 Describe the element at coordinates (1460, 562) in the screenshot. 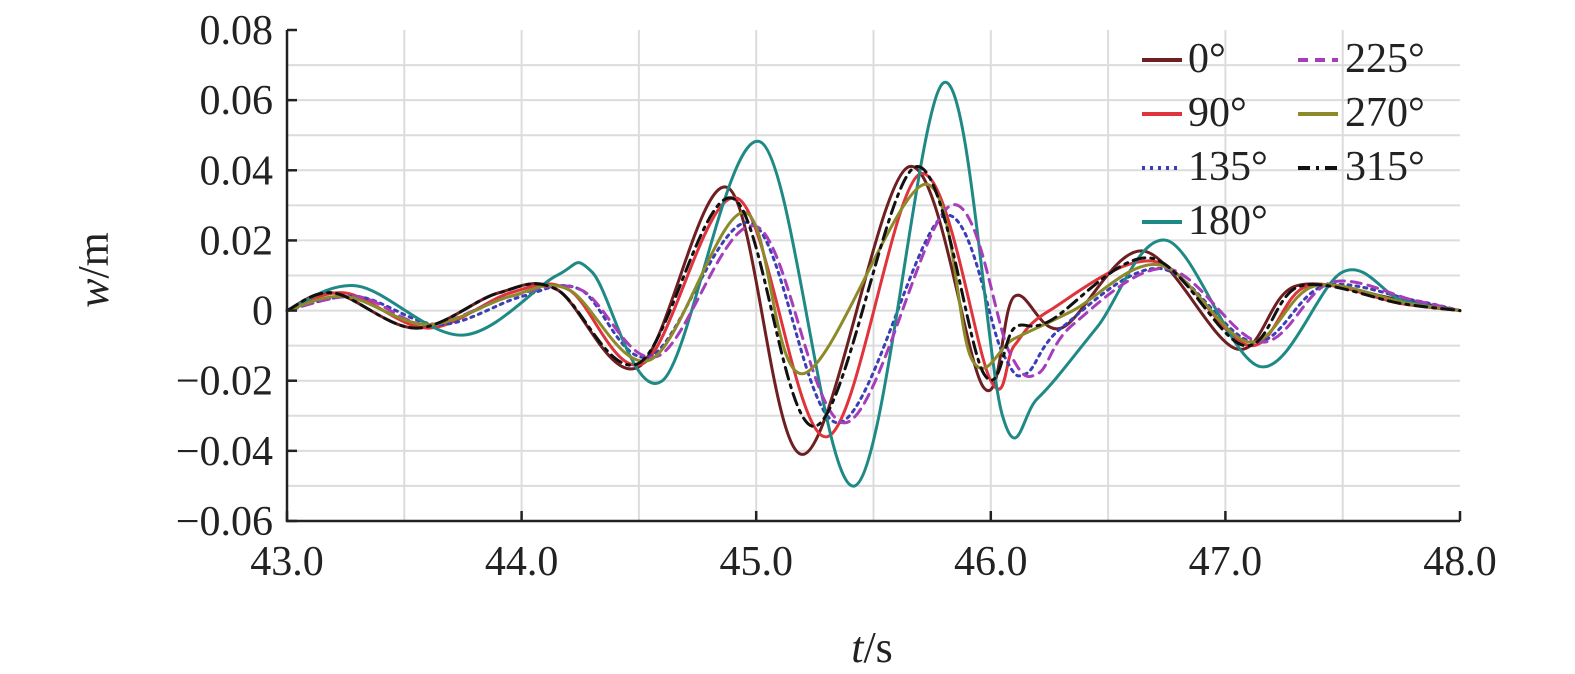

I see `x-tick-label: 48.0` at that location.